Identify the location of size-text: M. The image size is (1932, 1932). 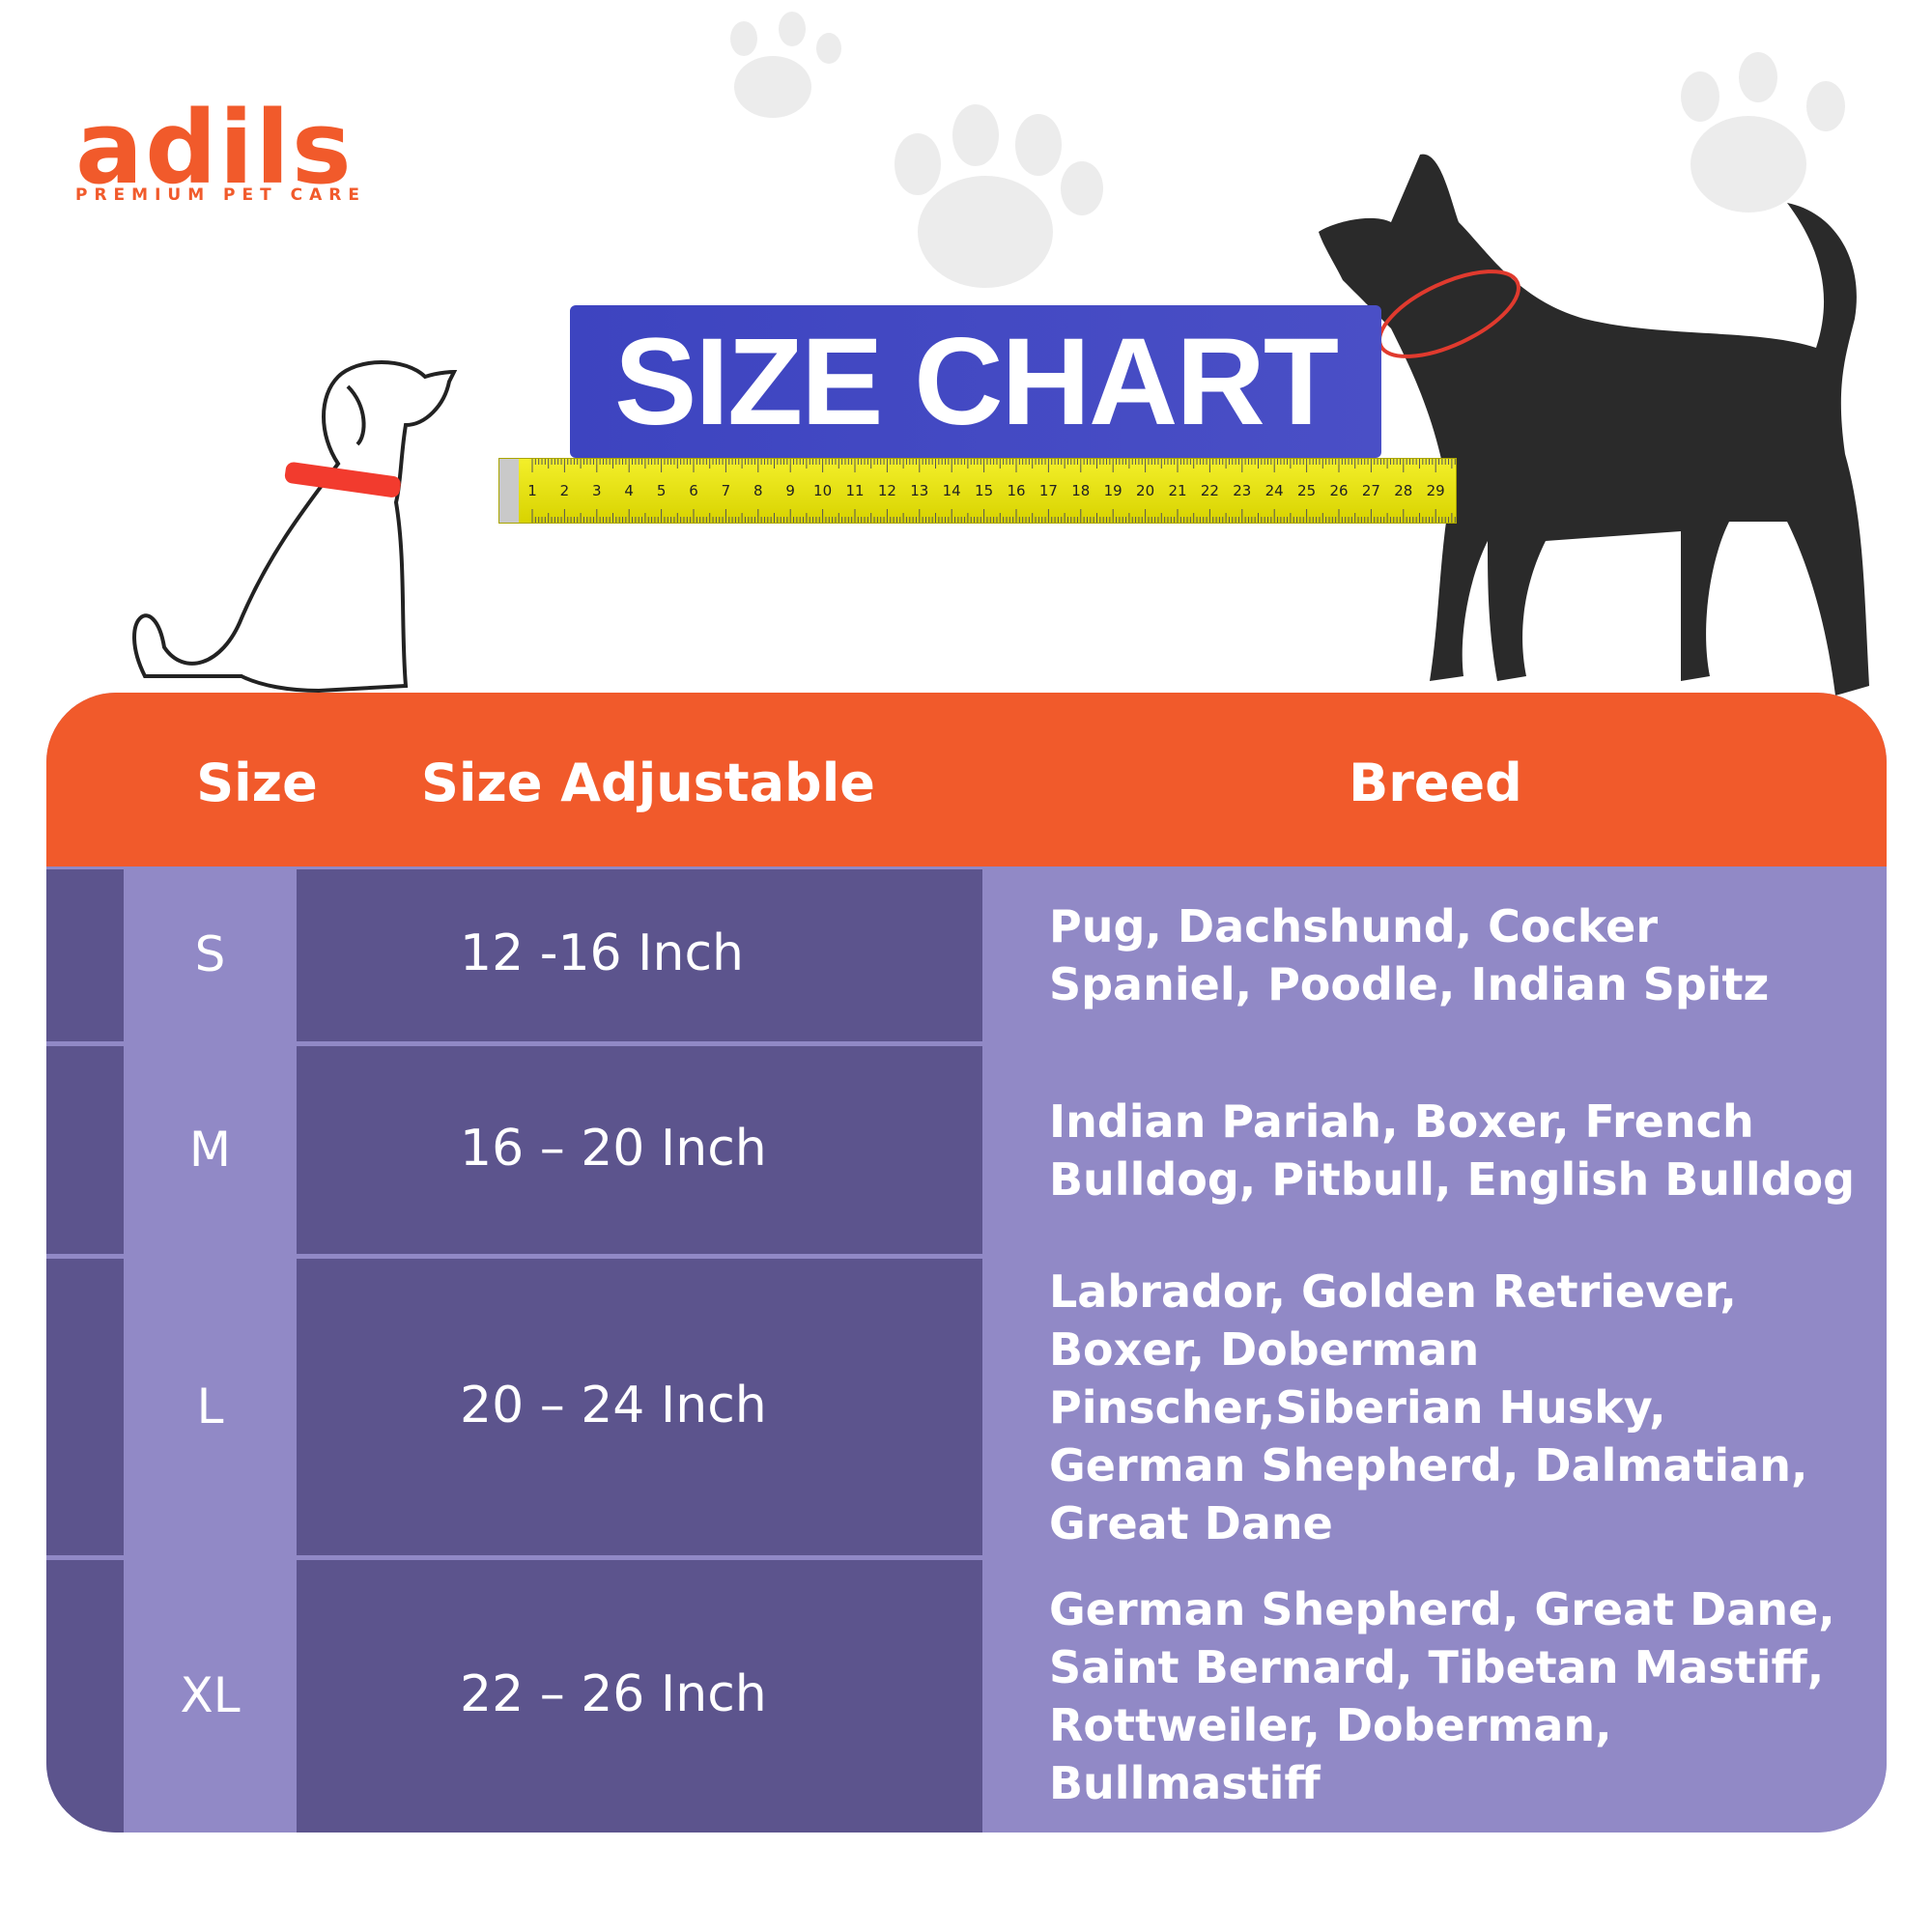
(210, 1149).